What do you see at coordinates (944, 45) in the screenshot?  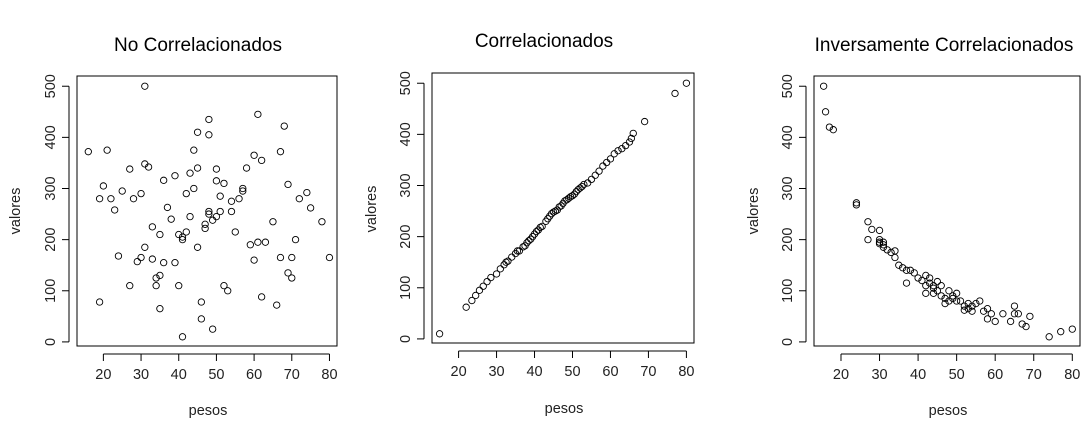 I see `chart-title: Inversamente Correlacionados` at bounding box center [944, 45].